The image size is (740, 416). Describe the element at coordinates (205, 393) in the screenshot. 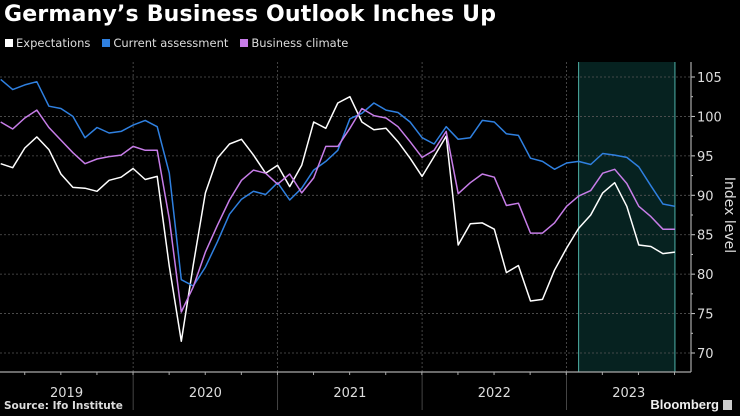

I see `x-tick-label: 2020` at that location.